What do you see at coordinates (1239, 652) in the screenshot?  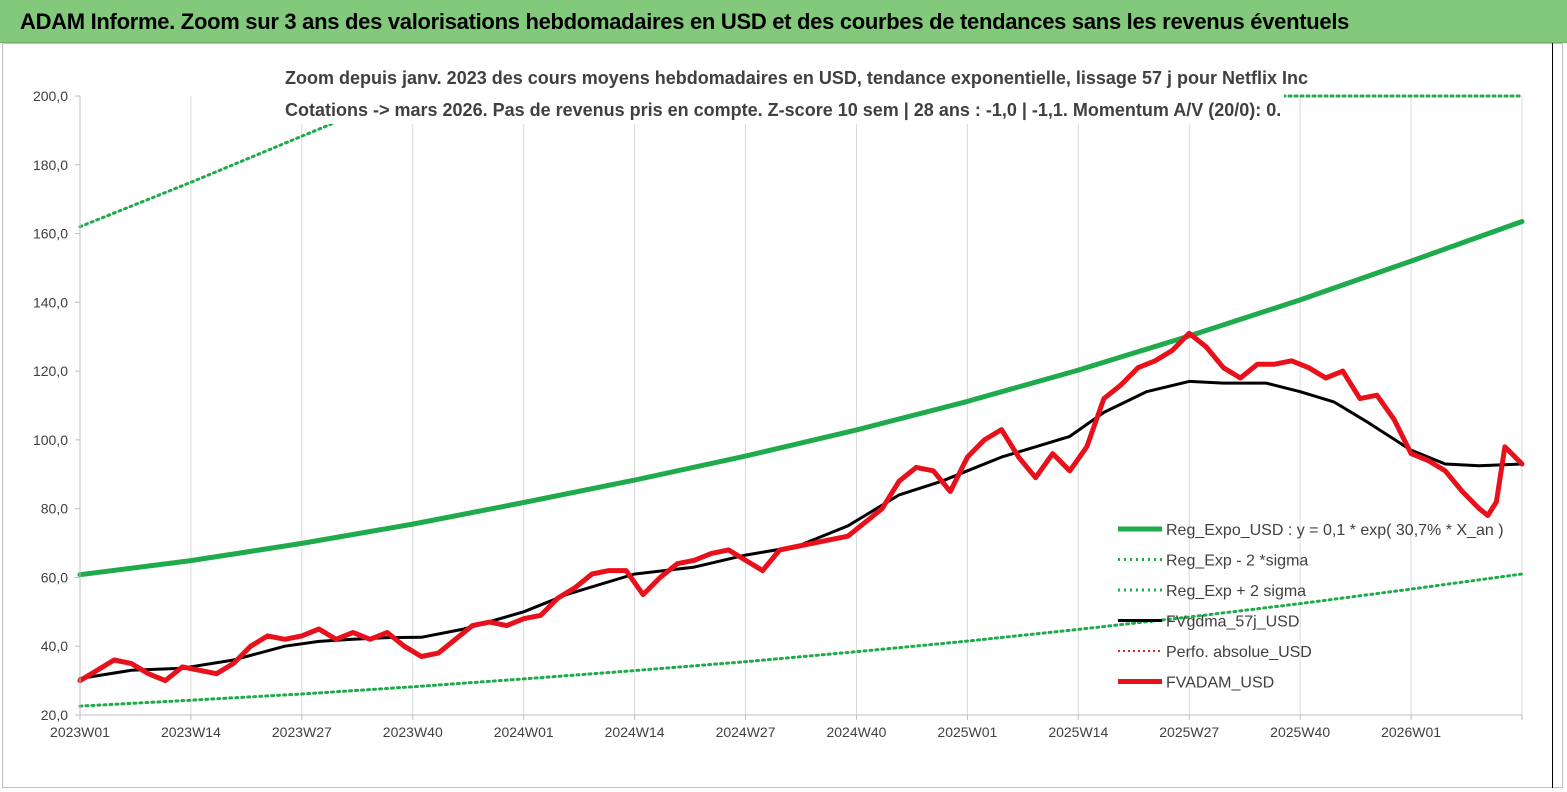 I see `legend-entry-label: Perfo. absolue_USD` at bounding box center [1239, 652].